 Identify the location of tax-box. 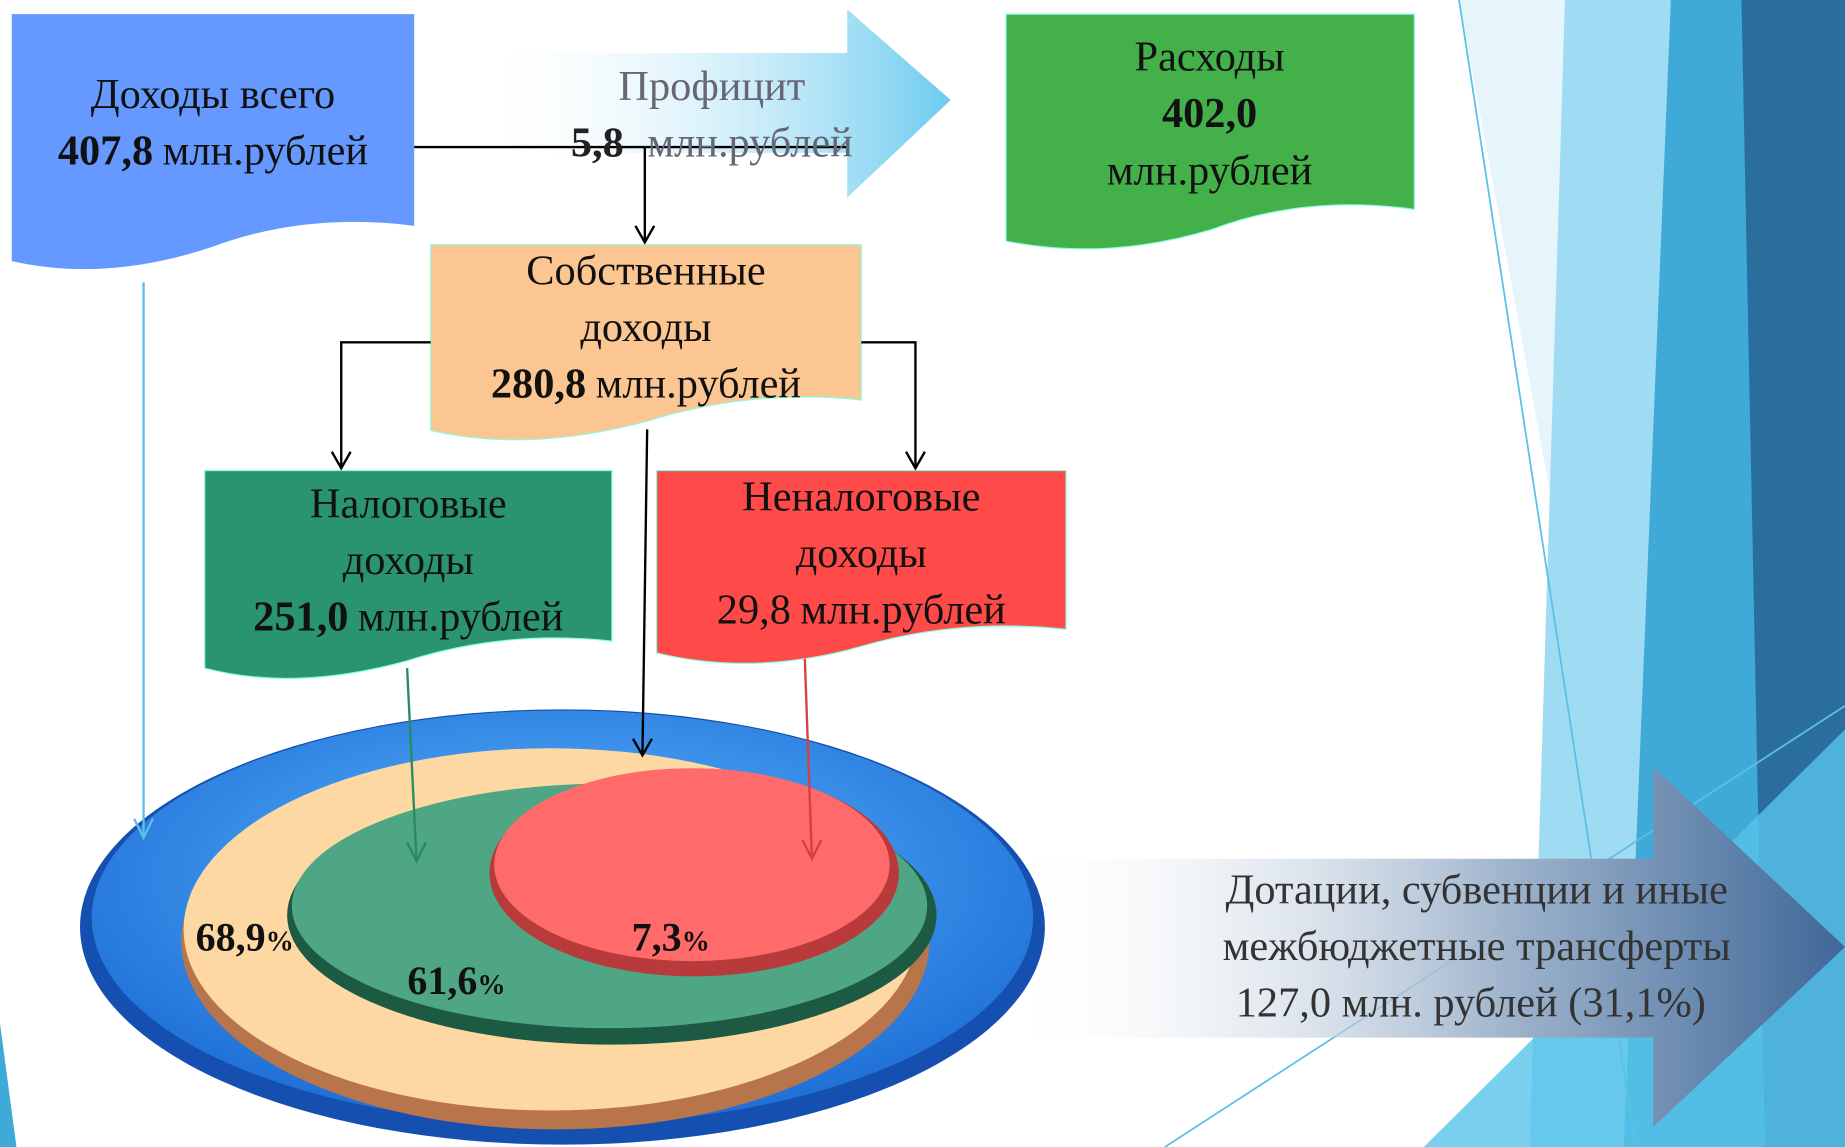
(408, 574).